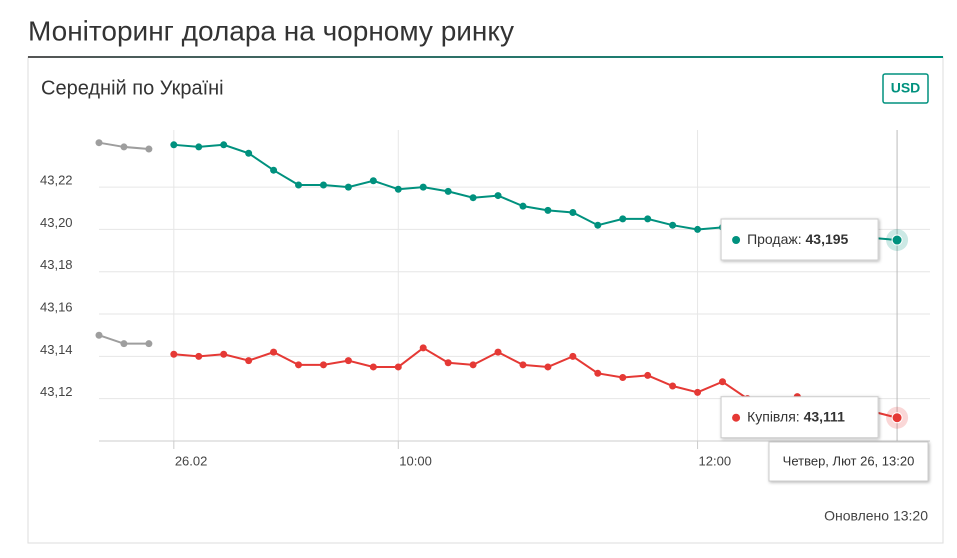  Describe the element at coordinates (56, 264) in the screenshot. I see `y-tick-label: 43,18` at that location.